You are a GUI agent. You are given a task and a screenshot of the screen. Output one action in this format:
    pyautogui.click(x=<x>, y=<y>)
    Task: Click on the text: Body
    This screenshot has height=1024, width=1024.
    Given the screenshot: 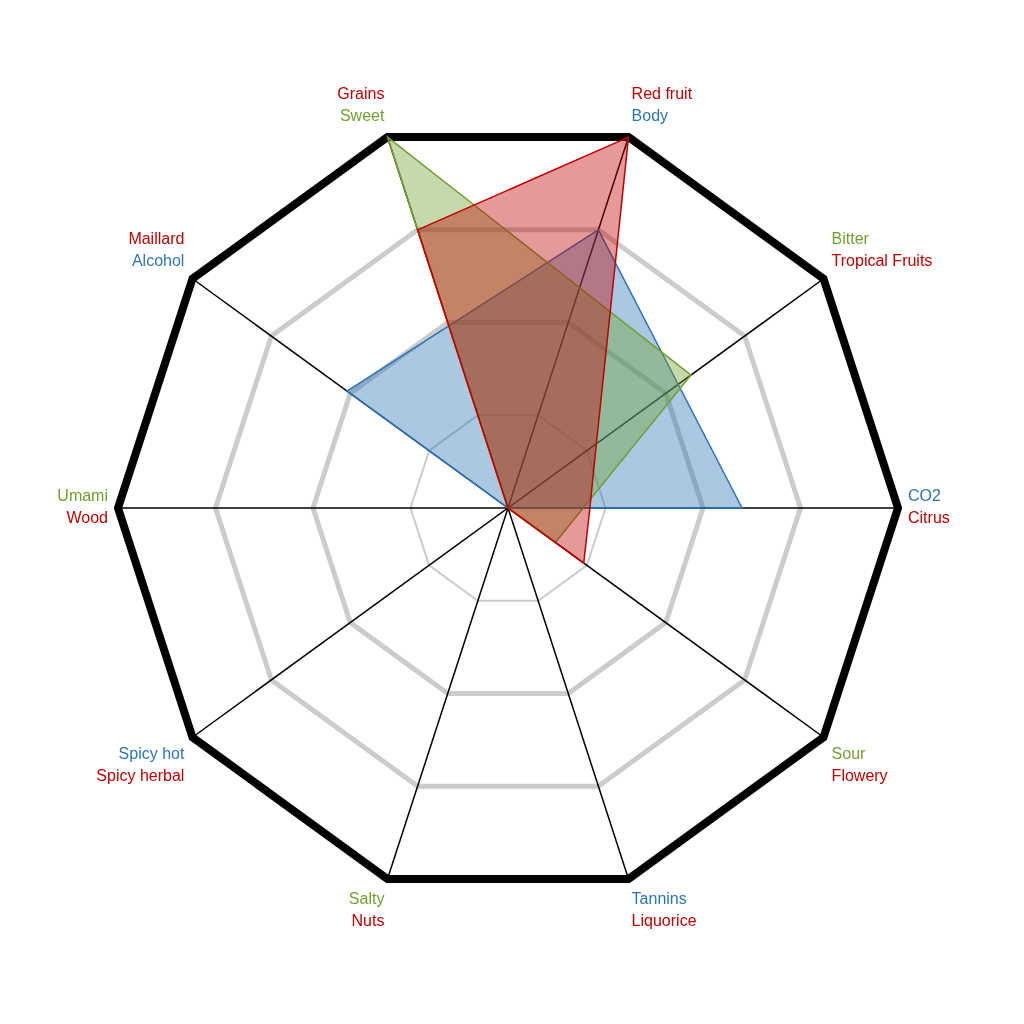 What is the action you would take?
    pyautogui.click(x=650, y=115)
    